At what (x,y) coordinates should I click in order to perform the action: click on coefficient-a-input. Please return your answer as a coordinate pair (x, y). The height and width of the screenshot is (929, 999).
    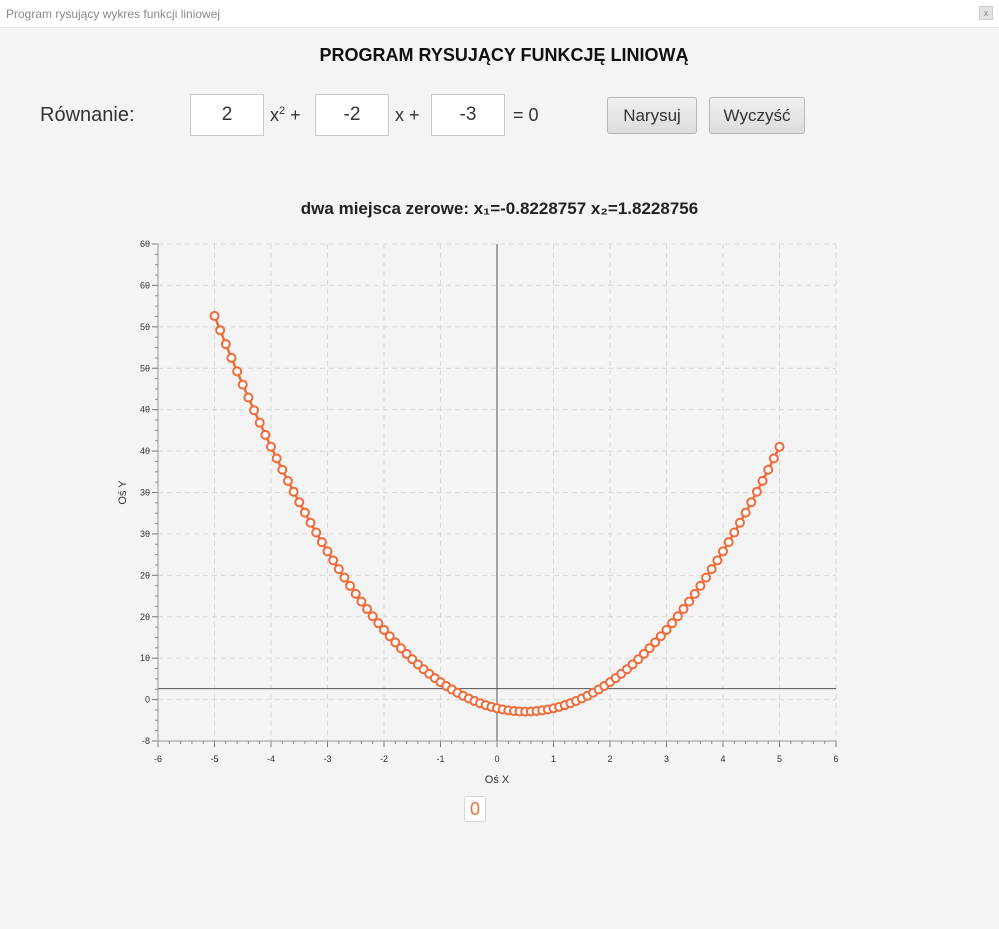
    Looking at the image, I should click on (227, 115).